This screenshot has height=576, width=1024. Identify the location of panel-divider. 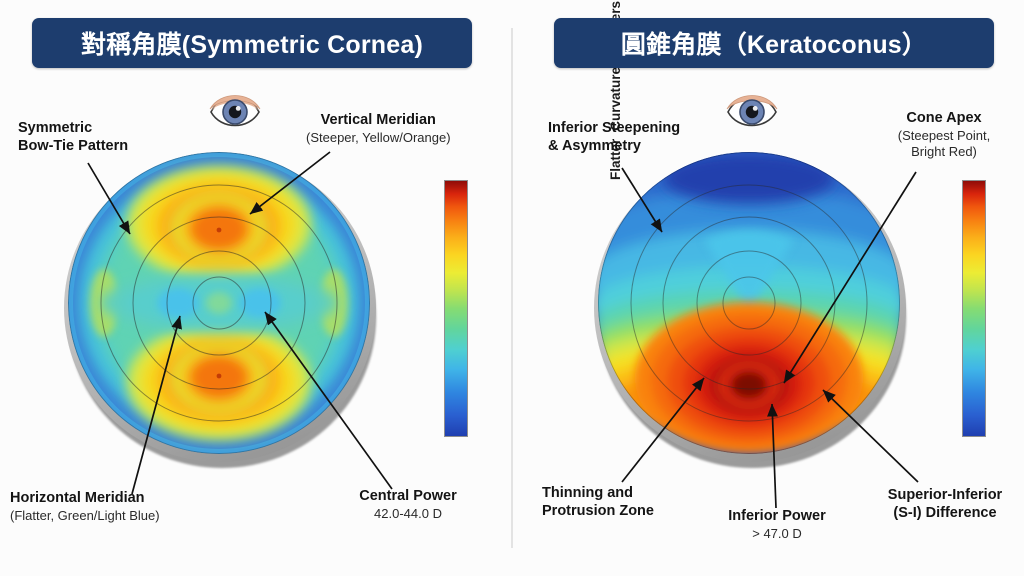
(512, 288).